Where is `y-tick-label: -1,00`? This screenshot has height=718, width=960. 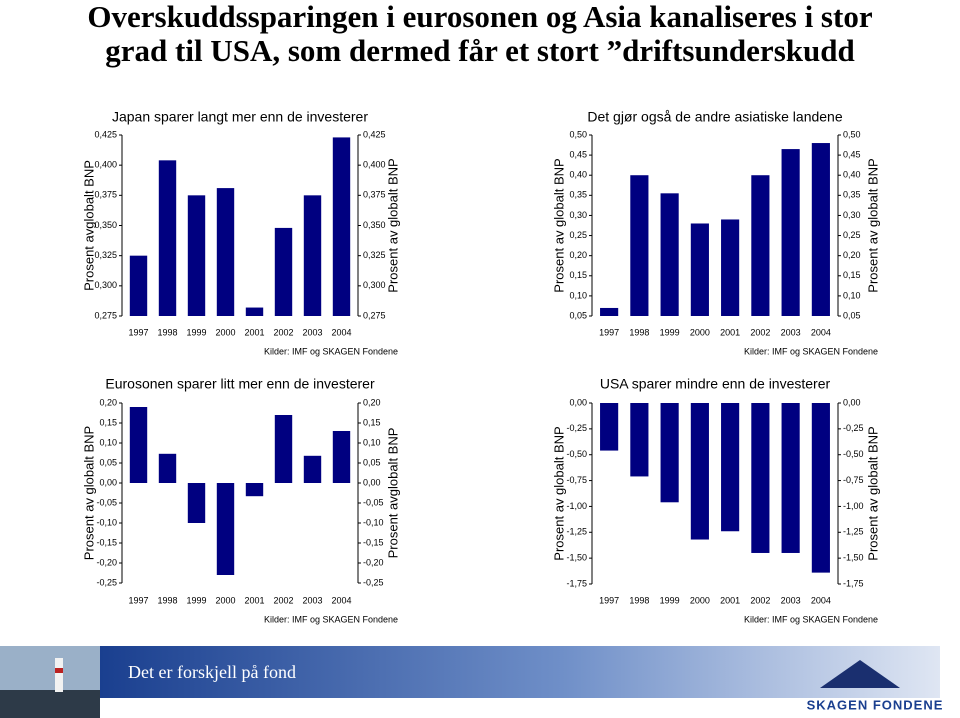
y-tick-label: -1,00 is located at coordinates (576, 506).